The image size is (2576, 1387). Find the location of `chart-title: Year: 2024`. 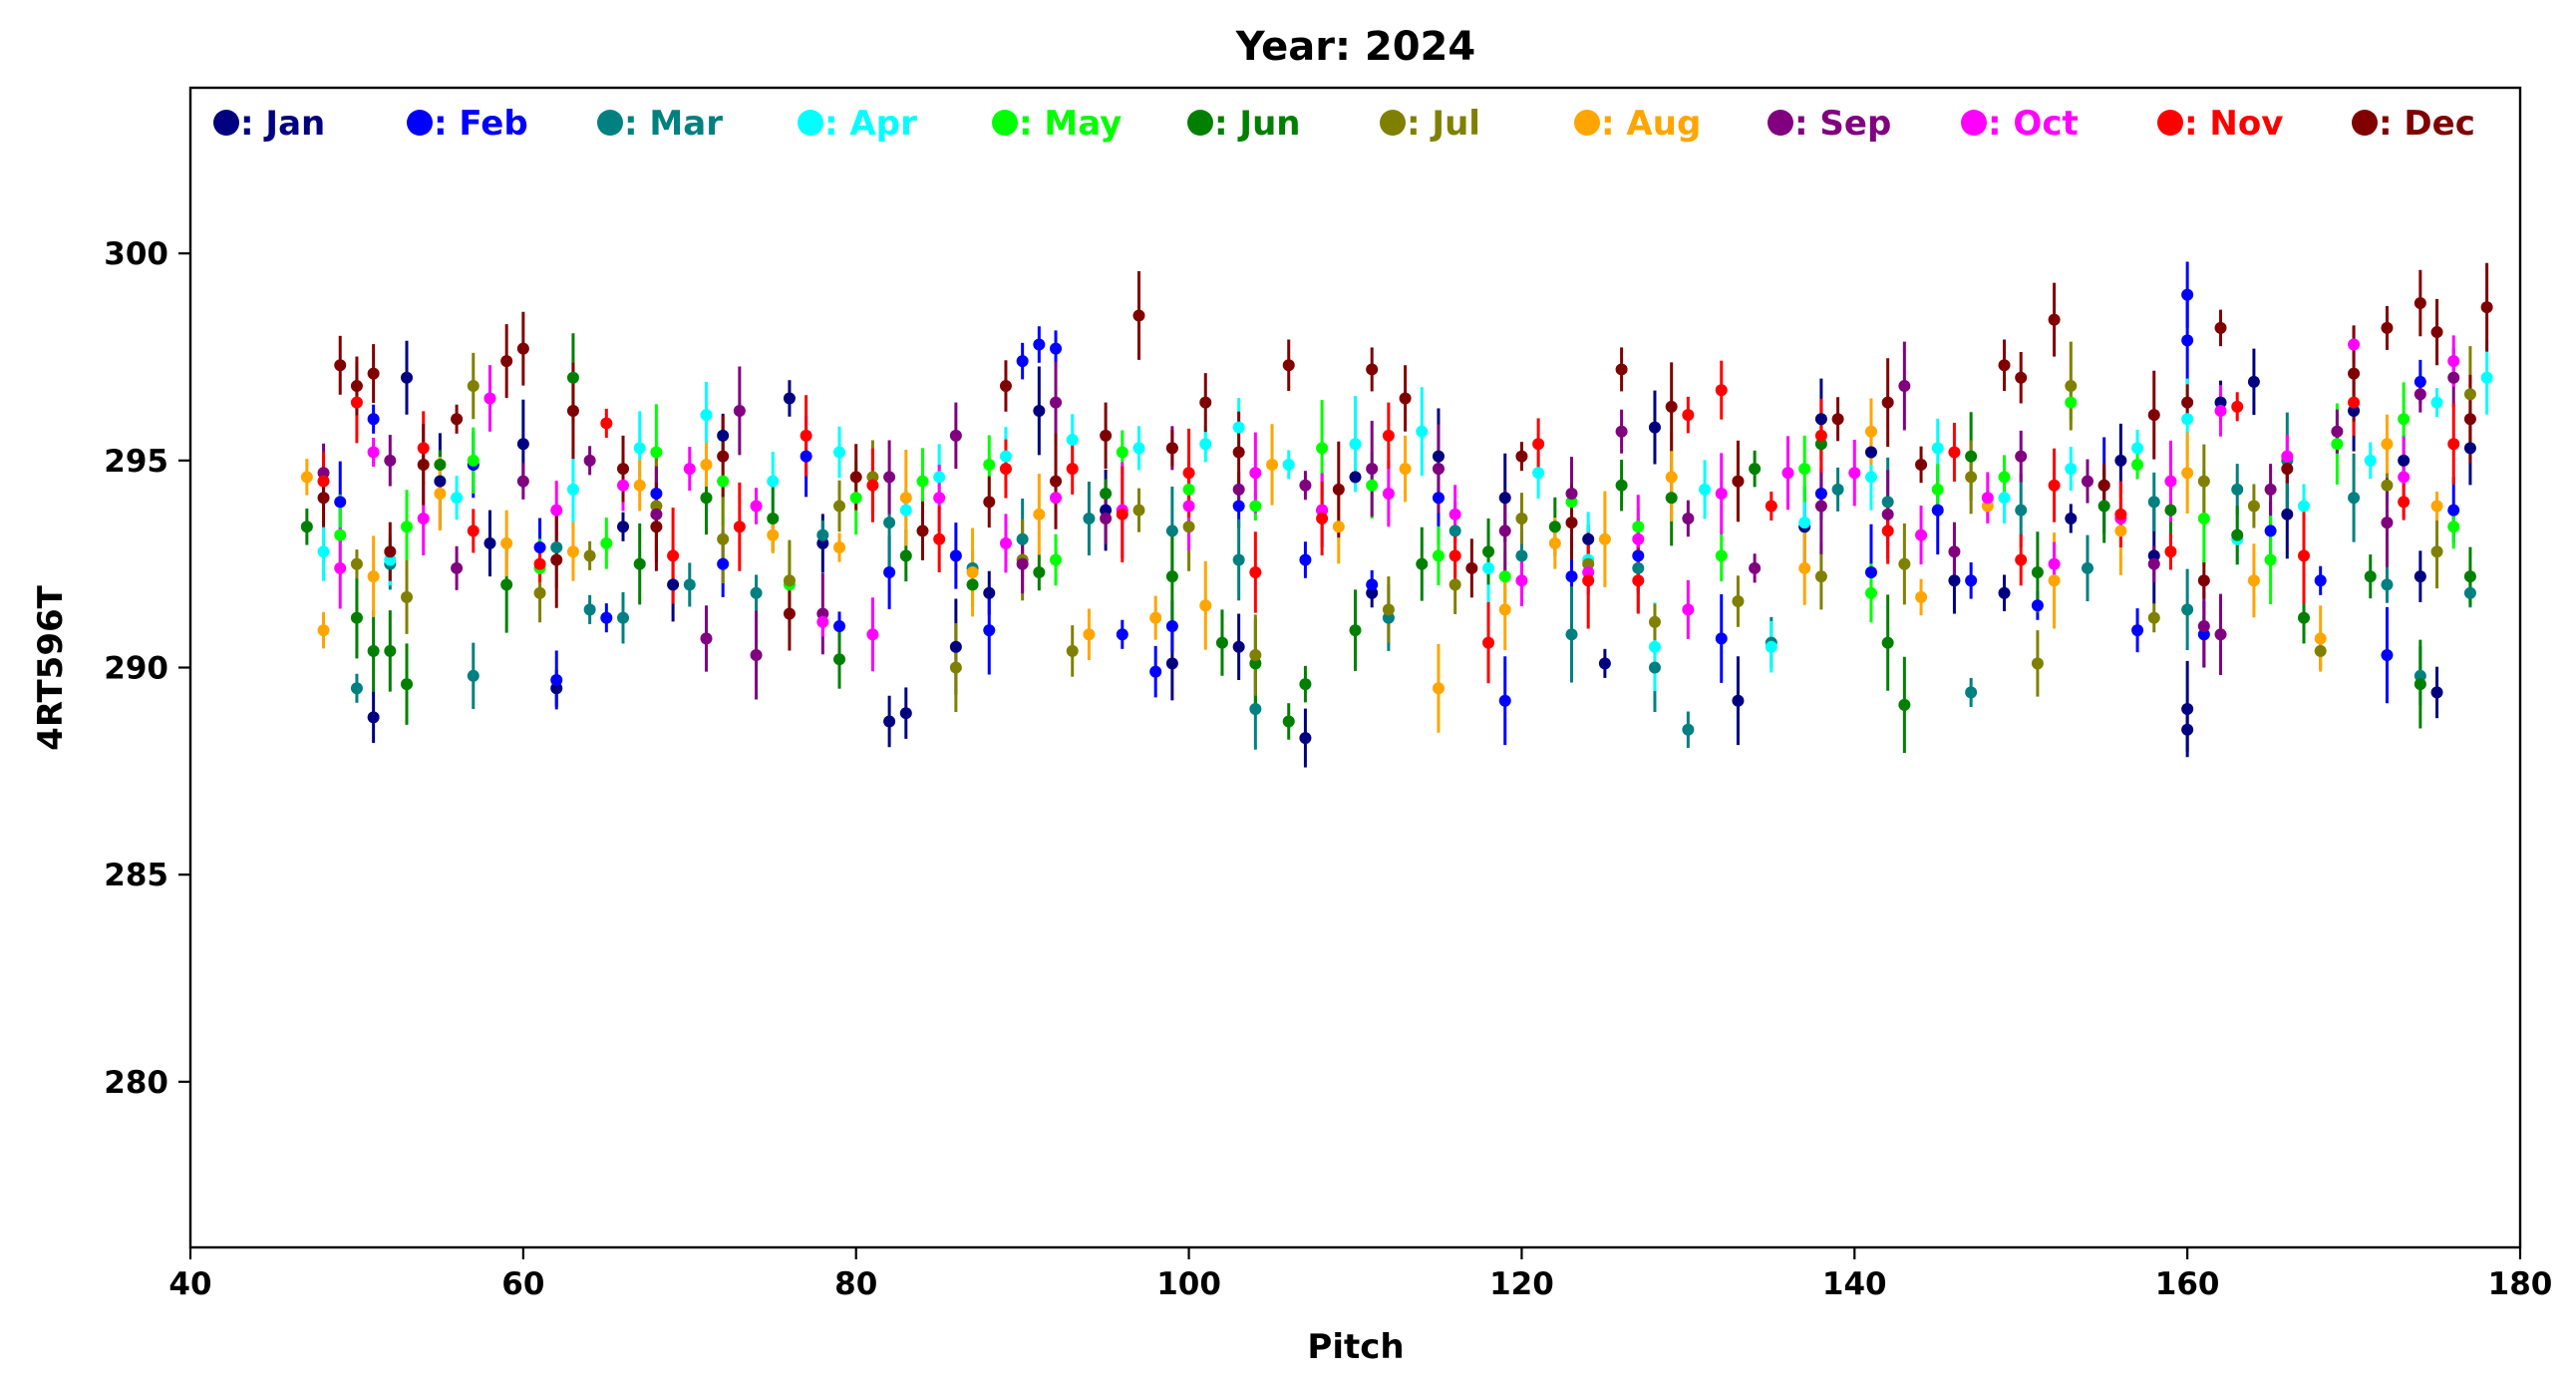

chart-title: Year: 2024 is located at coordinates (1355, 47).